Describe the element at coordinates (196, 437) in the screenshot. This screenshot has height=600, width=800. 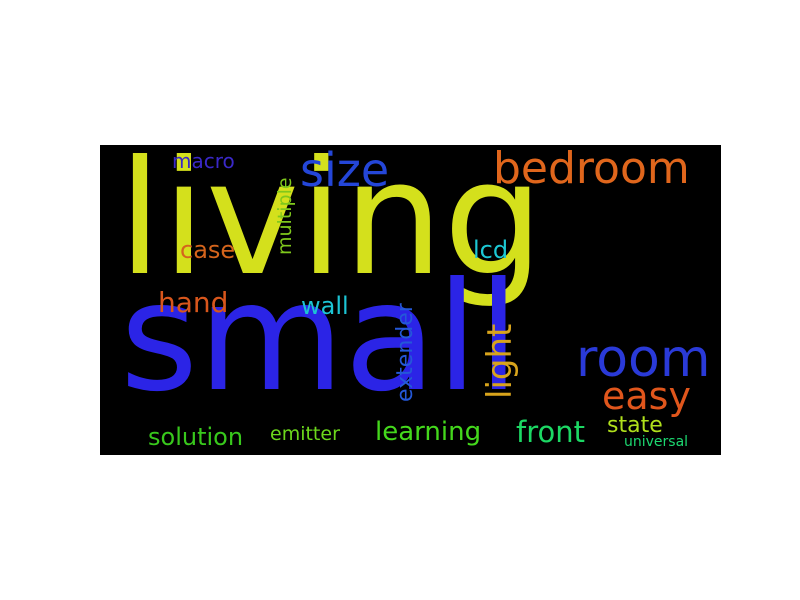
I see `word-solution: solution` at that location.